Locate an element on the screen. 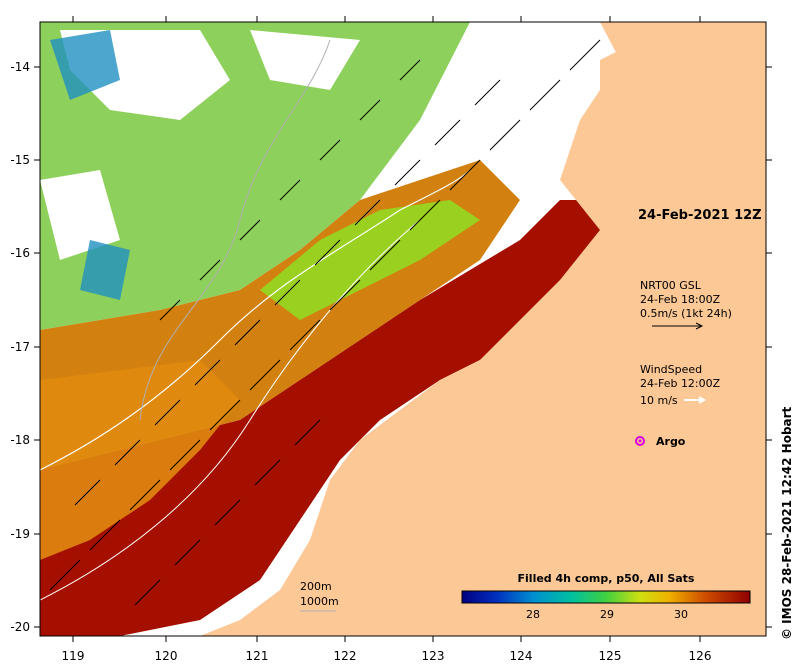 The width and height of the screenshot is (809, 672). y-tick-label: -20 is located at coordinates (20, 627).